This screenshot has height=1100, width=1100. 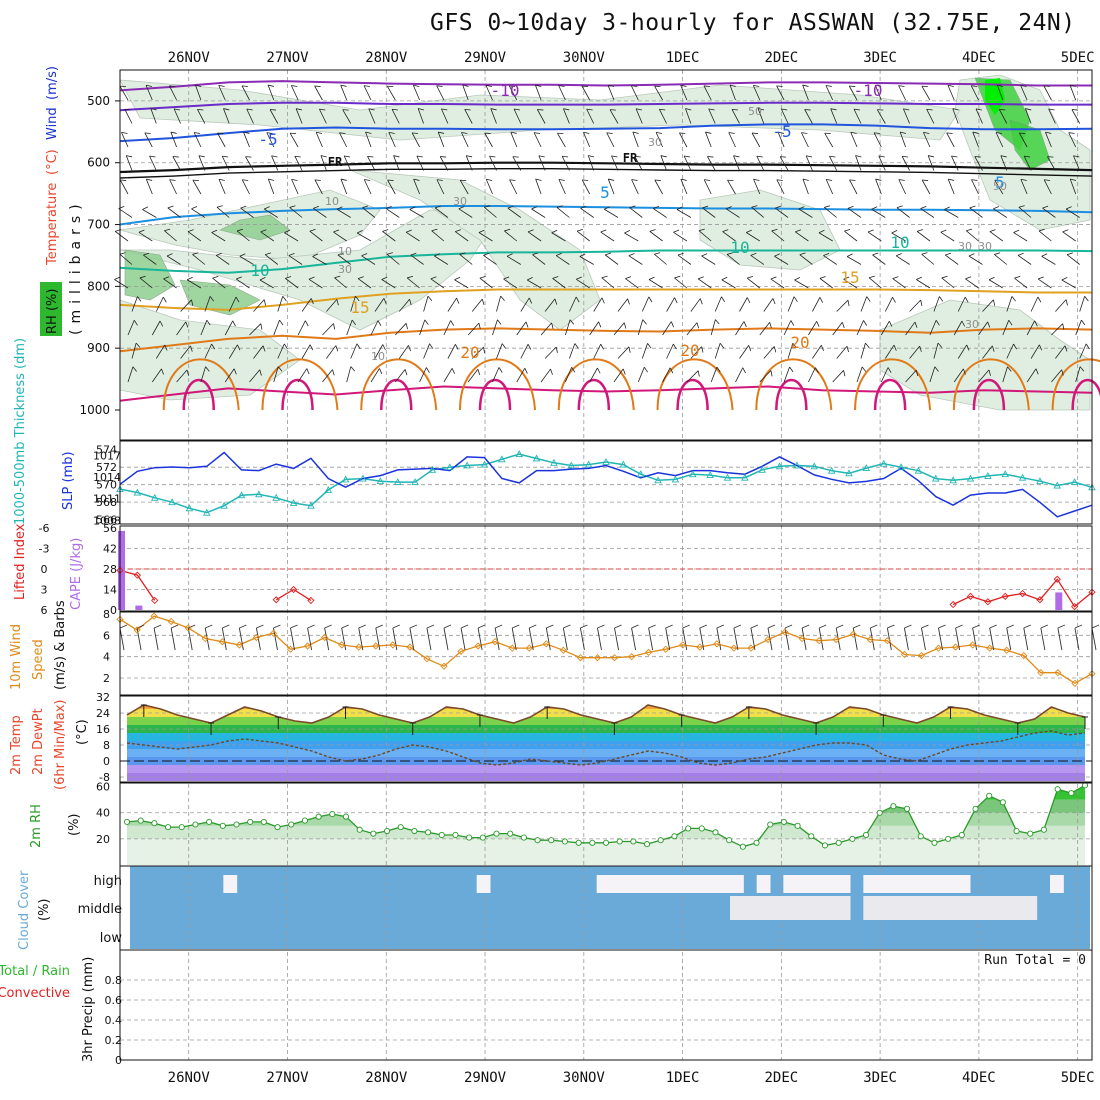 I want to click on temp-tick-label: 0, so click(x=106, y=761).